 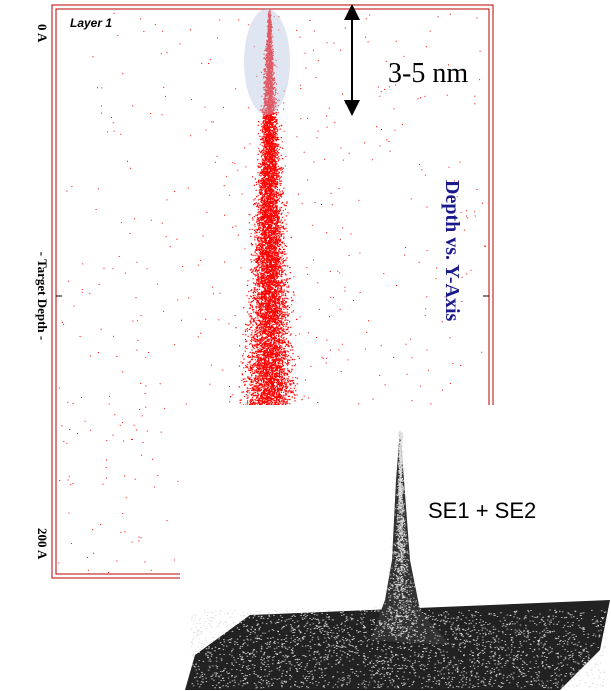 What do you see at coordinates (482, 510) in the screenshot?
I see `inset-label: SE1 + SE2` at bounding box center [482, 510].